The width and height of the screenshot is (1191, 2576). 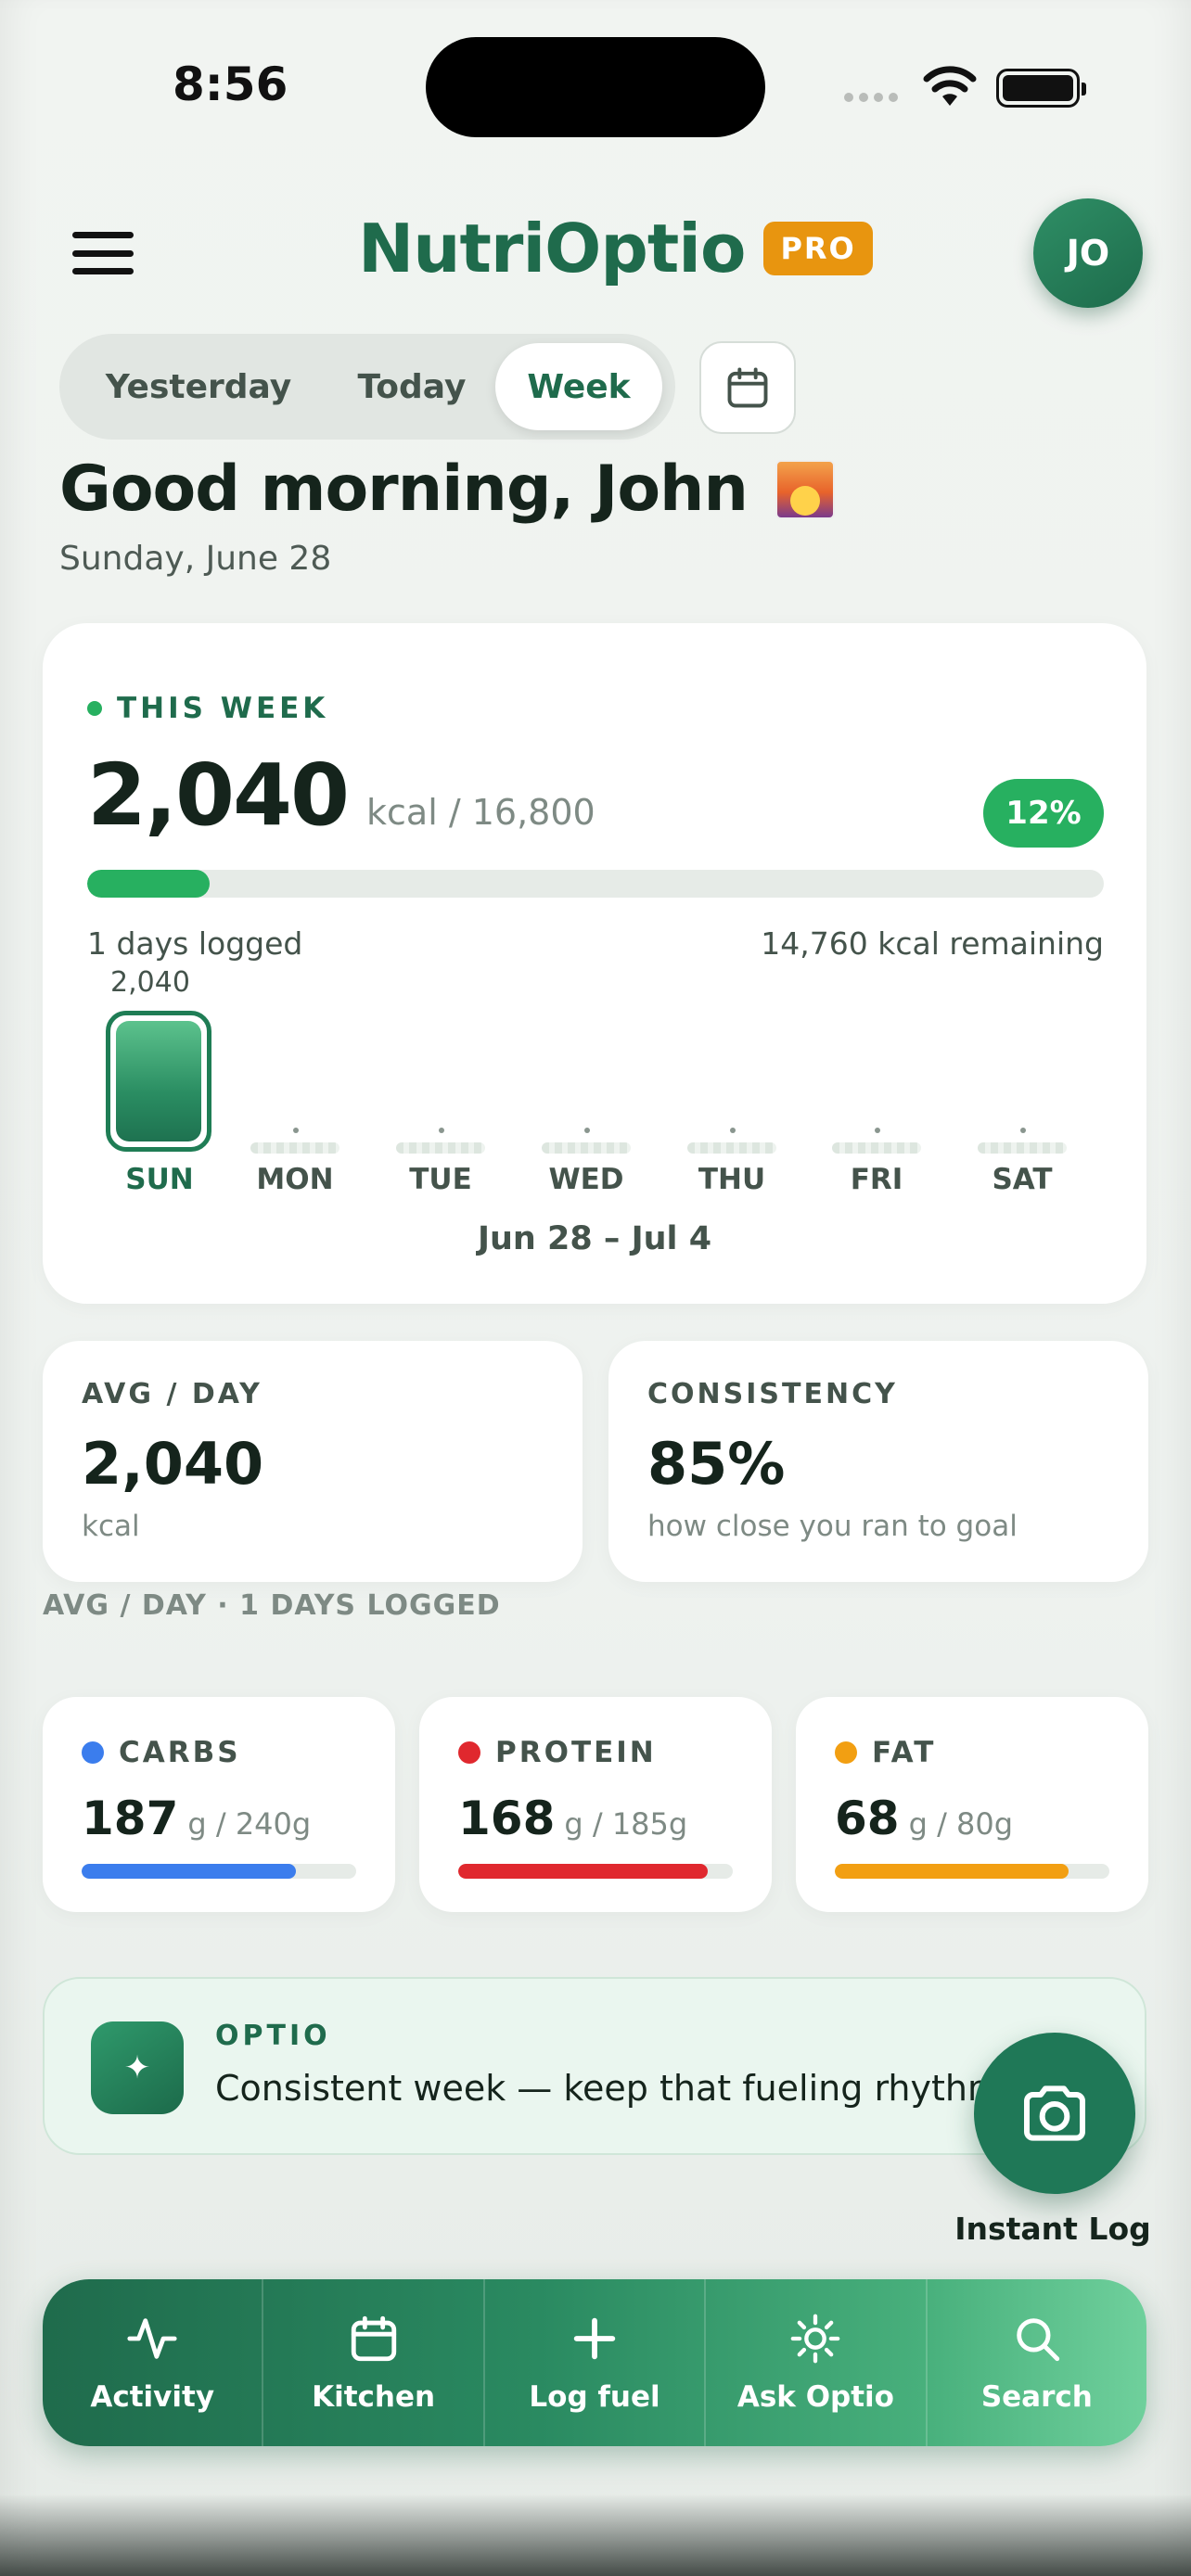 I want to click on tab-yesterday: Yesterday, so click(x=198, y=386).